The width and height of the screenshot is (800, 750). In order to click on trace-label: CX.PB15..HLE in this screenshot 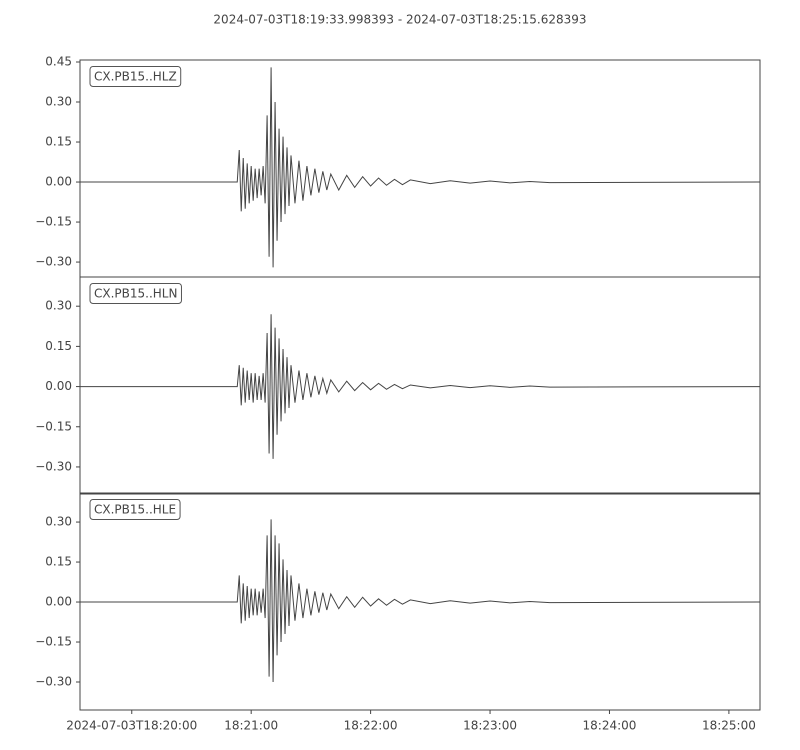, I will do `click(135, 510)`.